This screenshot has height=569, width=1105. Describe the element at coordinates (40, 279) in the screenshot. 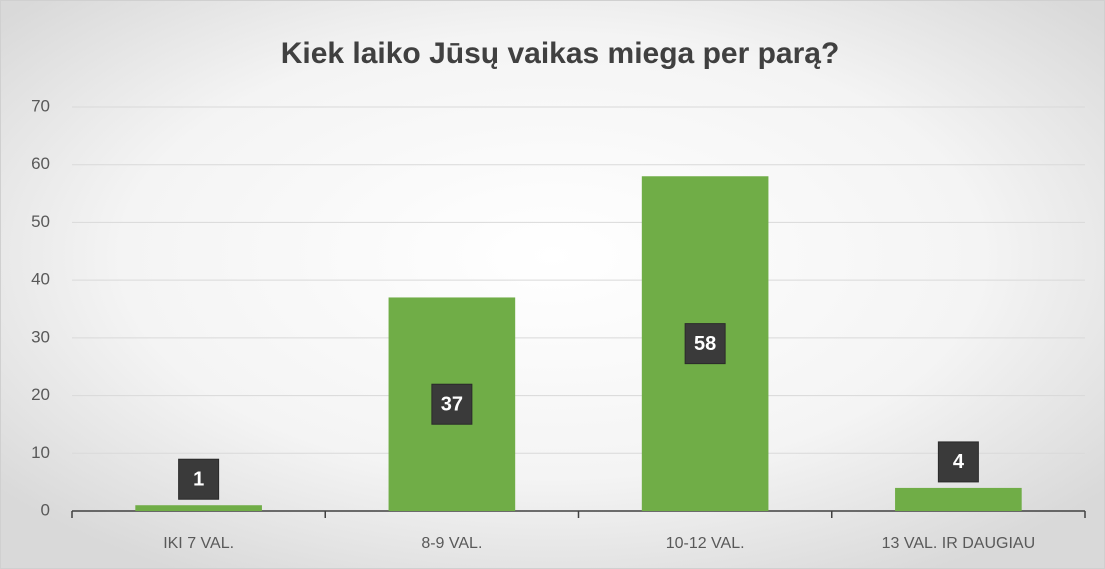

I see `y-tick-label: 40` at that location.